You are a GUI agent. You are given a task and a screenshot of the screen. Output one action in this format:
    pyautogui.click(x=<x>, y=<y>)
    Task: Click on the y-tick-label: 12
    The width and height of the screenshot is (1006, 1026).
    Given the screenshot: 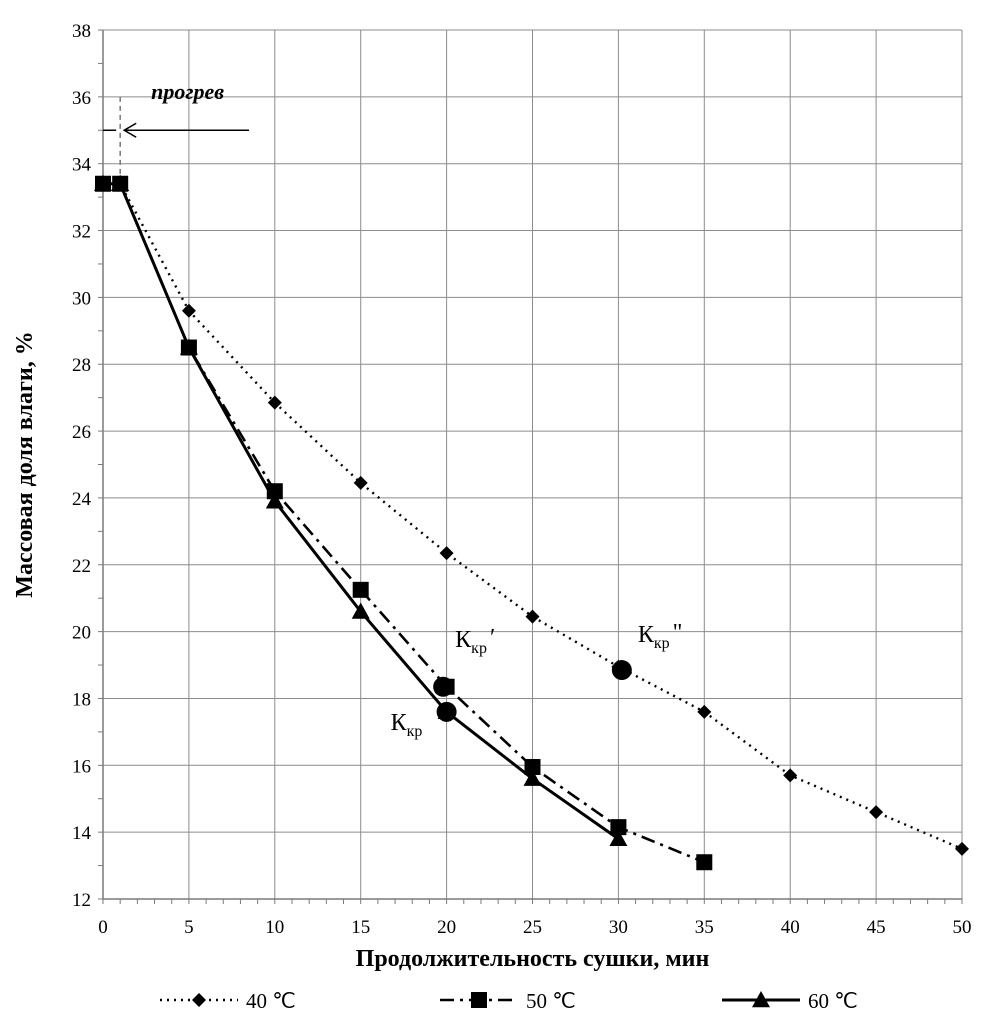 What is the action you would take?
    pyautogui.click(x=81, y=900)
    